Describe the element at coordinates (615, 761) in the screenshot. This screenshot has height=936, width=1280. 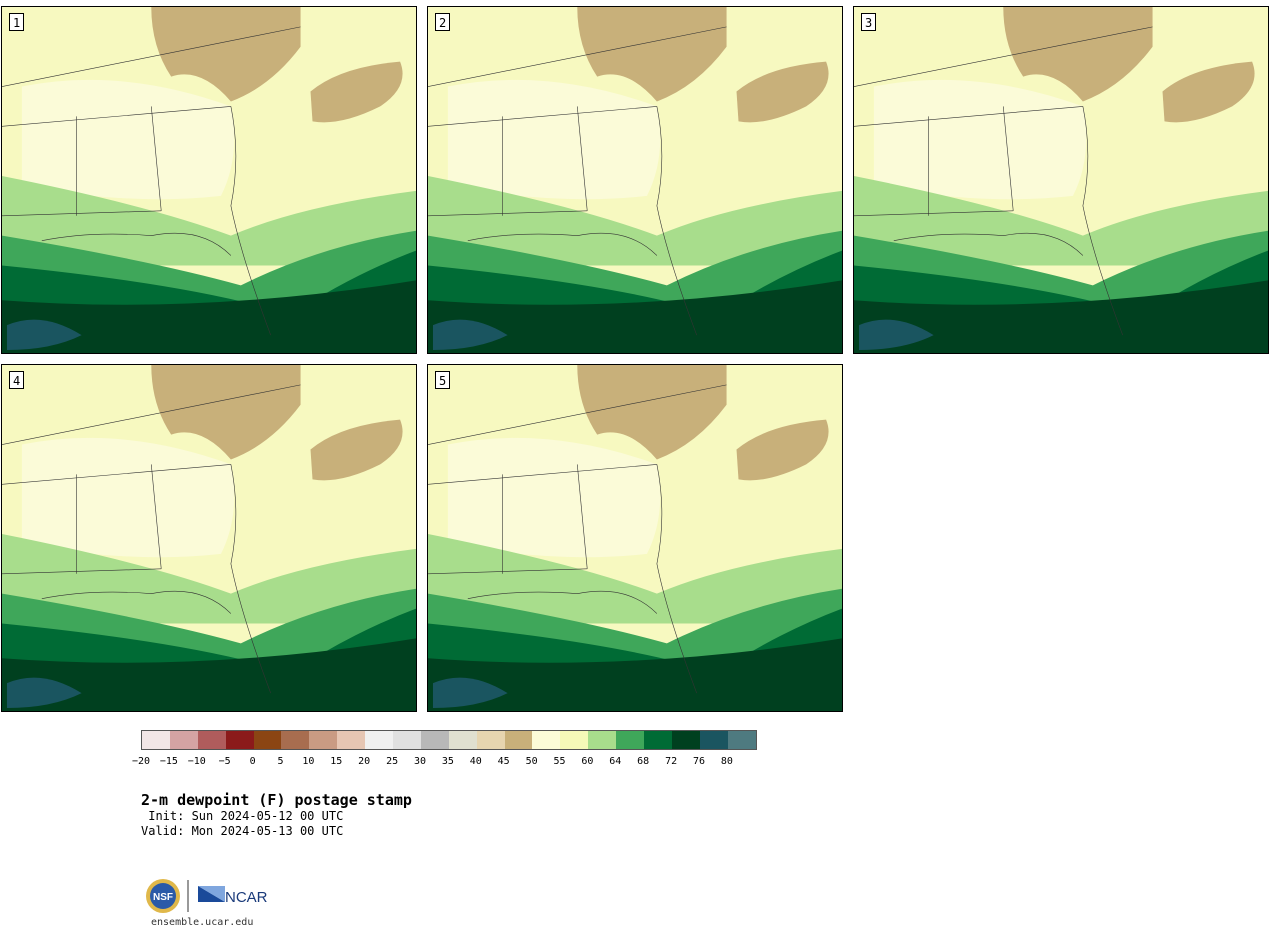
I see `colorbar-tick-label: 64` at that location.